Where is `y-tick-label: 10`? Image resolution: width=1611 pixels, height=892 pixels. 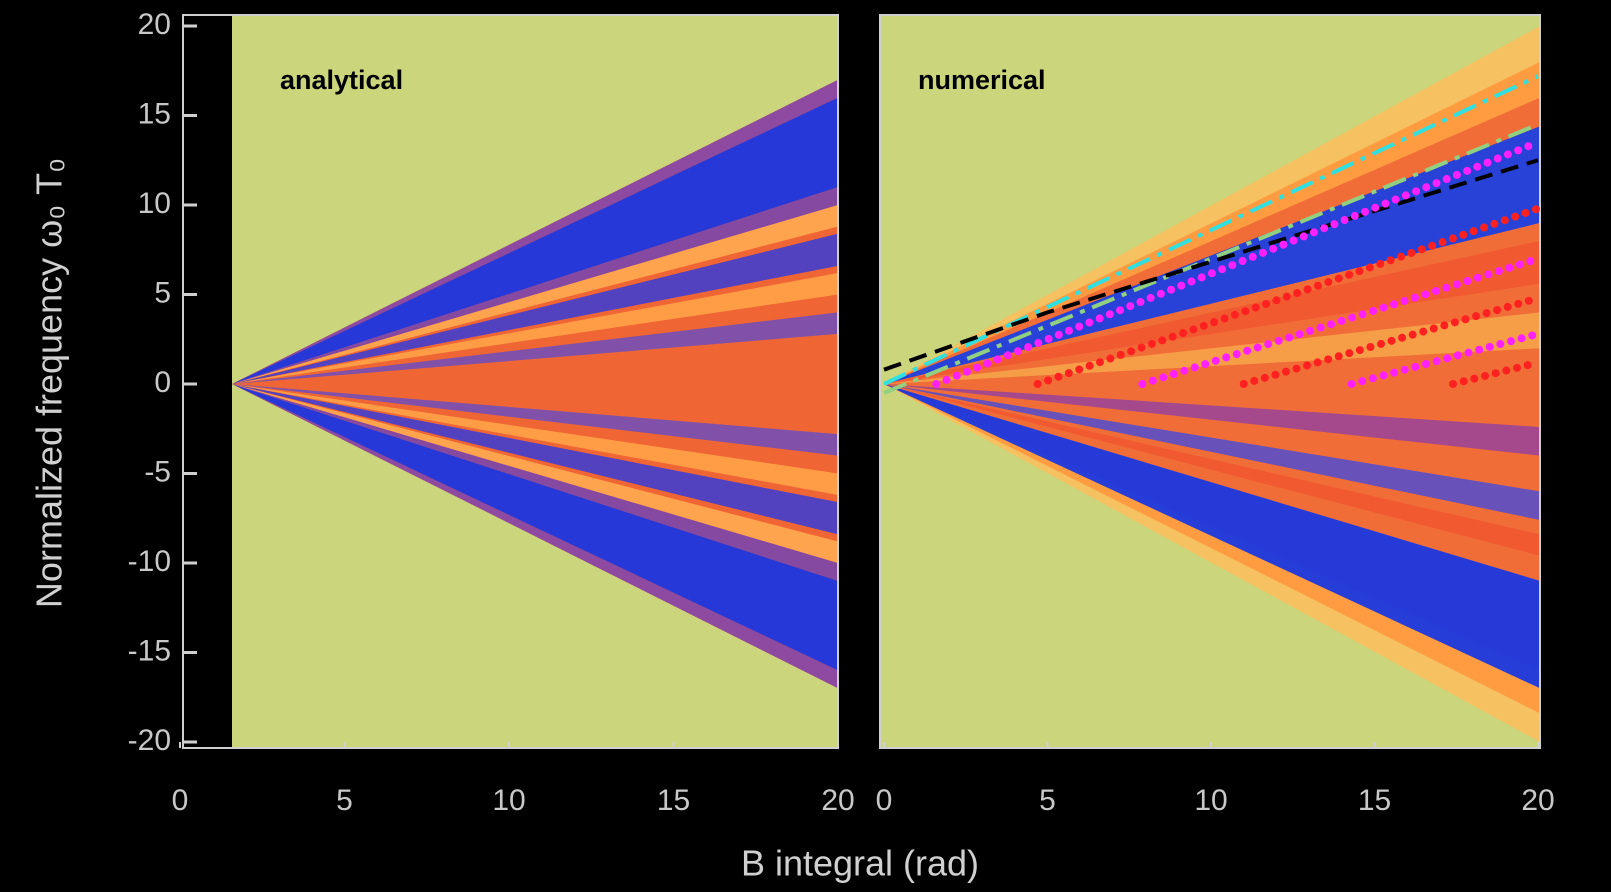 y-tick-label: 10 is located at coordinates (154, 203).